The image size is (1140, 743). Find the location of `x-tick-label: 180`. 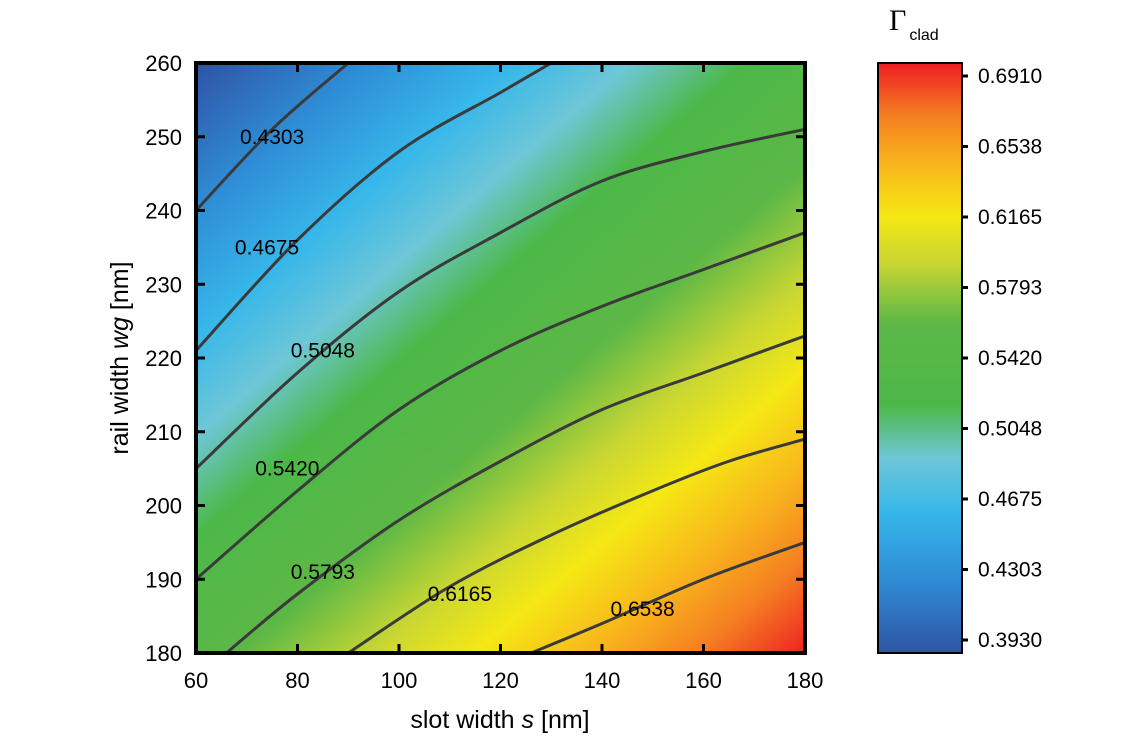

x-tick-label: 180 is located at coordinates (805, 680).